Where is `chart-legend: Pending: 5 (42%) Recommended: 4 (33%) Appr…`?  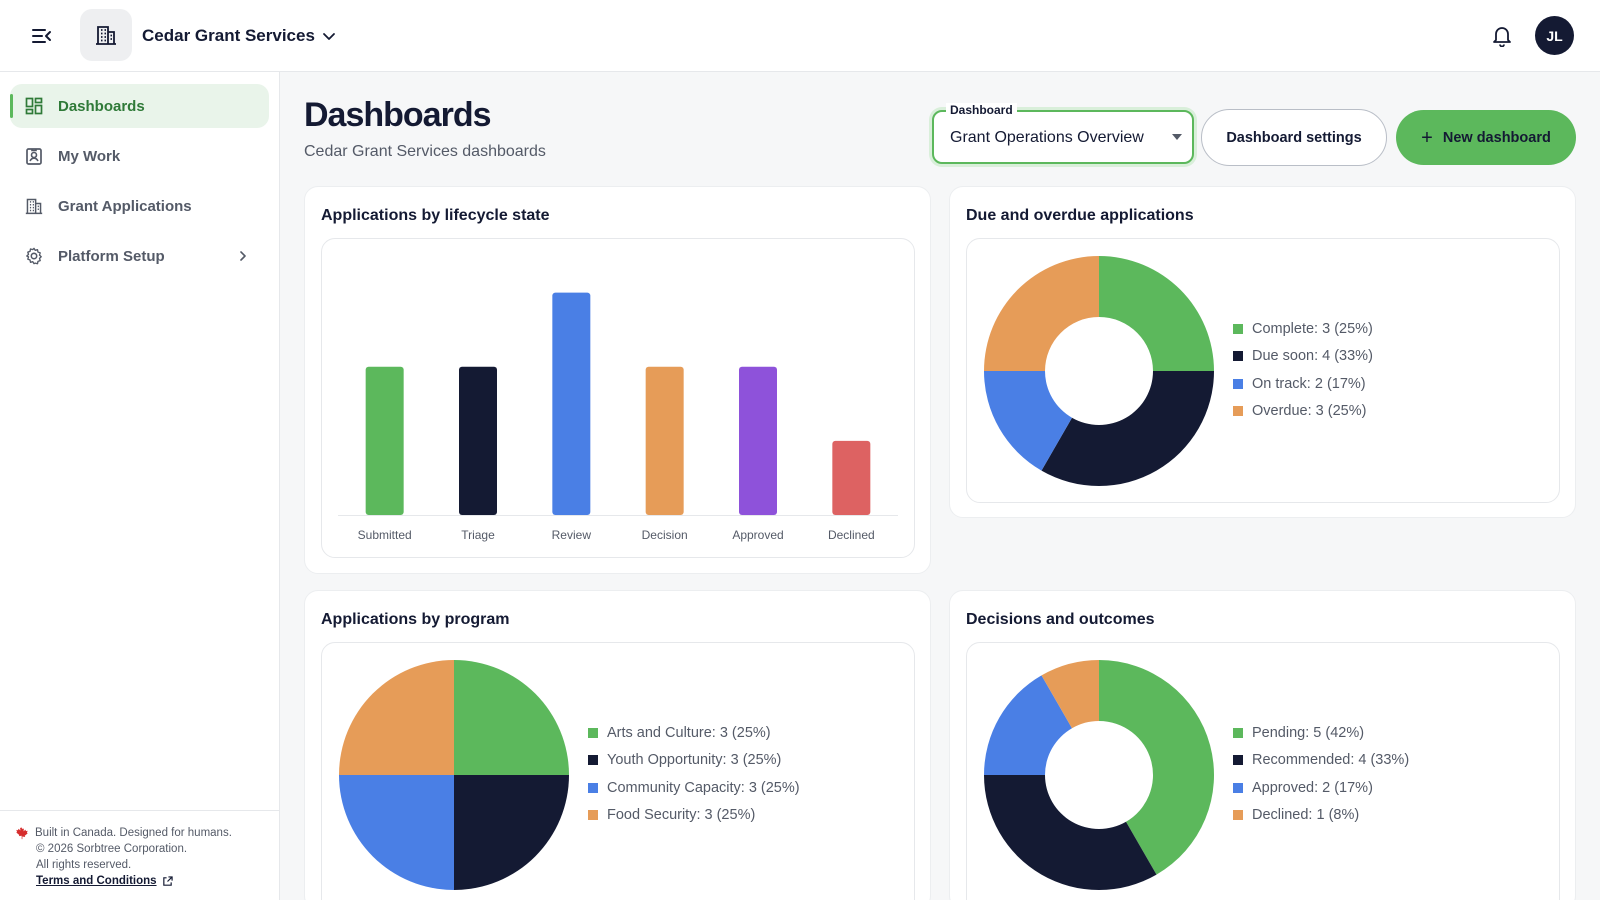
chart-legend: Pending: 5 (42%) Recommended: 4 (33%) Appr… is located at coordinates (1321, 774).